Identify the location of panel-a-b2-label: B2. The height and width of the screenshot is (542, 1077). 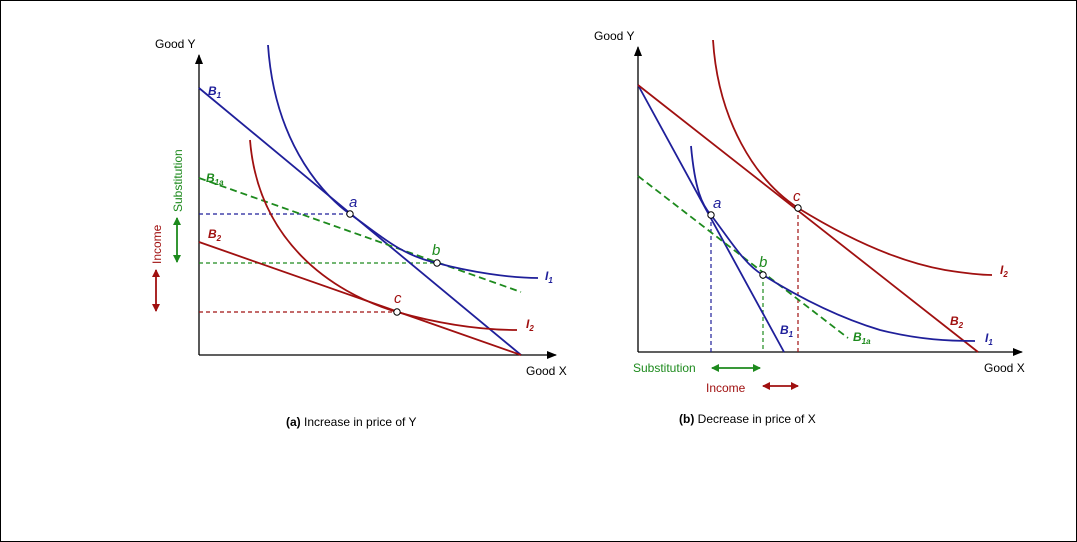
(215, 235).